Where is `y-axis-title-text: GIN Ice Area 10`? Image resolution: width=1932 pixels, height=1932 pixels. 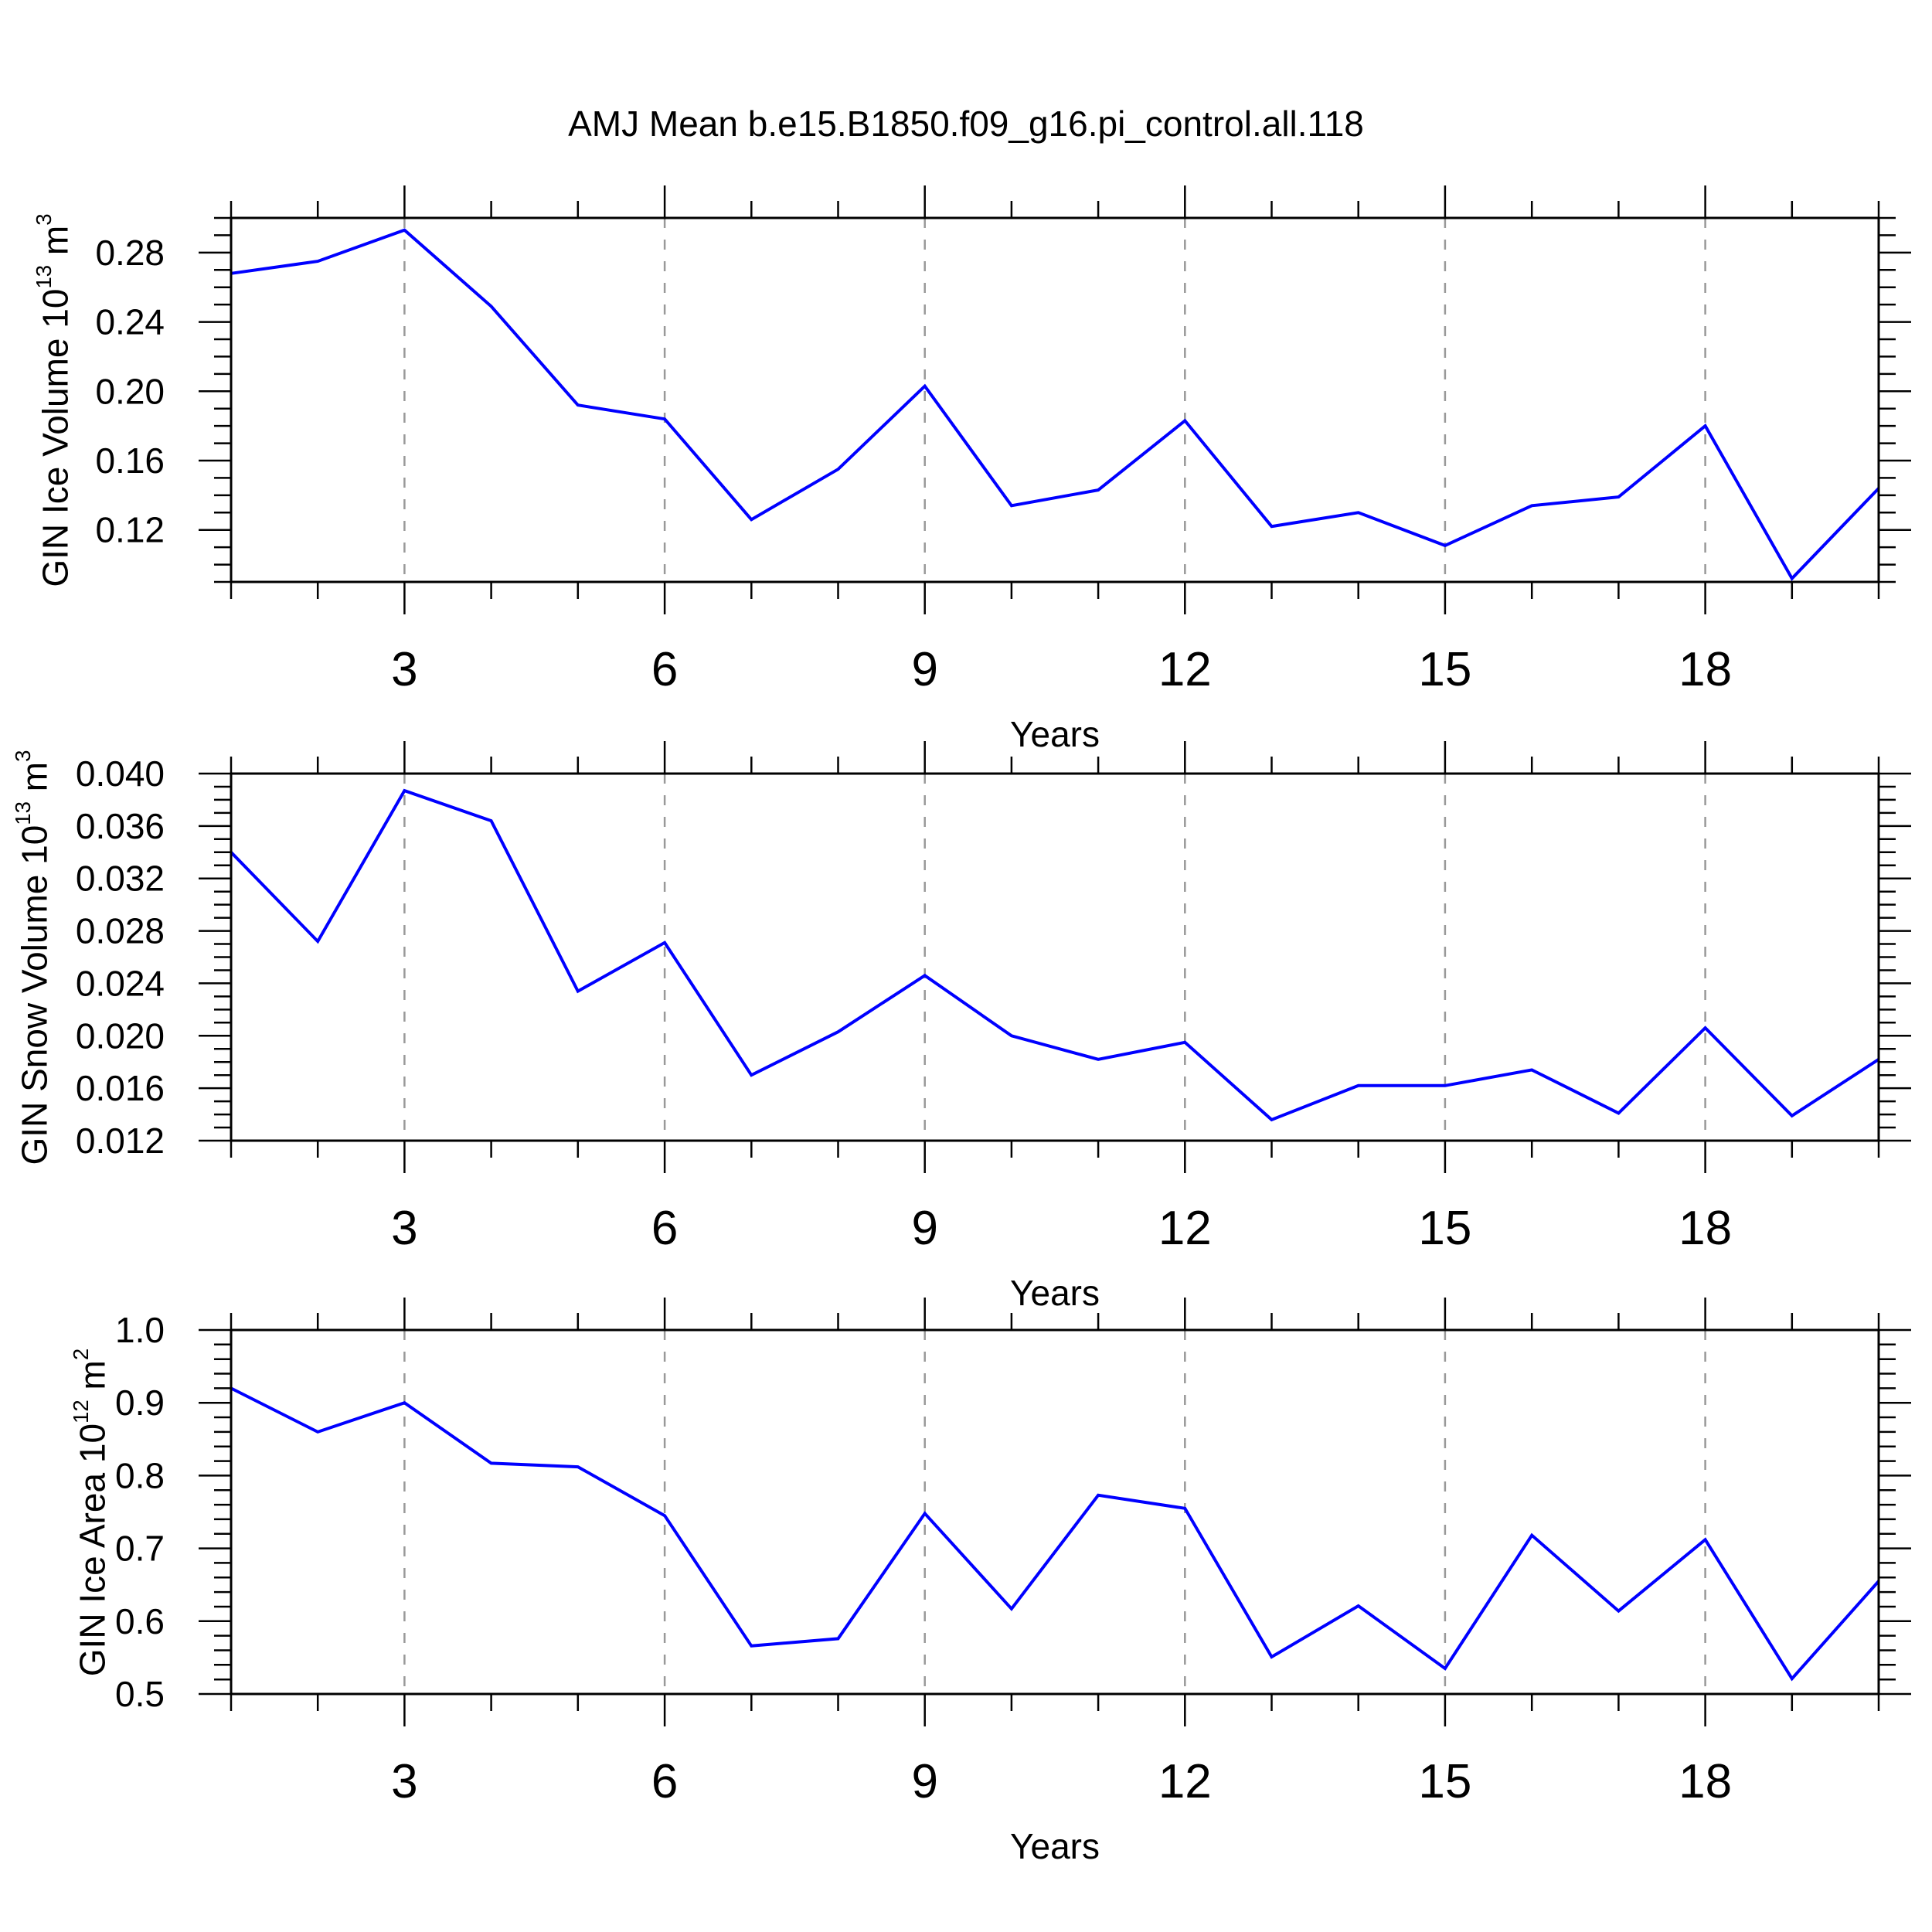
y-axis-title-text: GIN Ice Area 10 is located at coordinates (93, 1549).